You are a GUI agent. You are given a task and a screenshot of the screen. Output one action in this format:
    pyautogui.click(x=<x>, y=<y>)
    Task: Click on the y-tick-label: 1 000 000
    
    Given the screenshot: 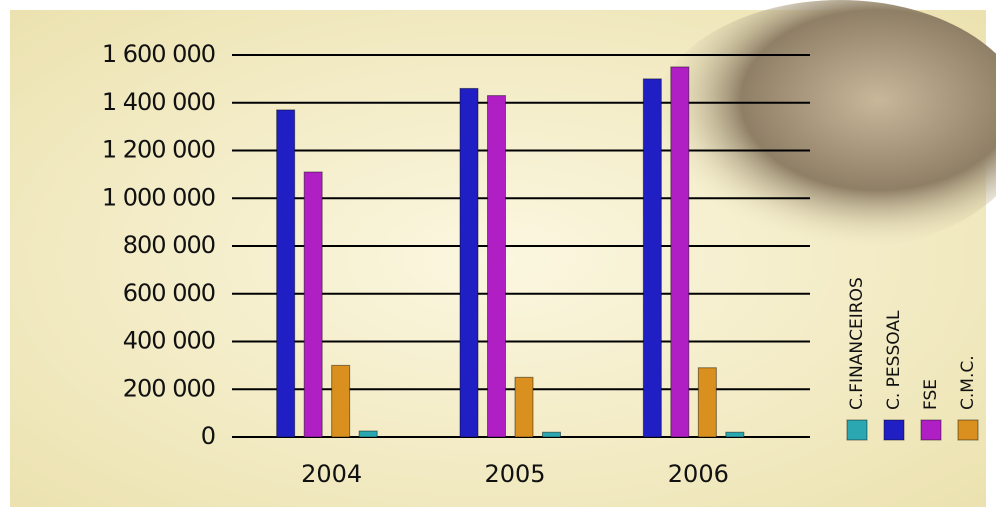 What is the action you would take?
    pyautogui.click(x=158, y=197)
    